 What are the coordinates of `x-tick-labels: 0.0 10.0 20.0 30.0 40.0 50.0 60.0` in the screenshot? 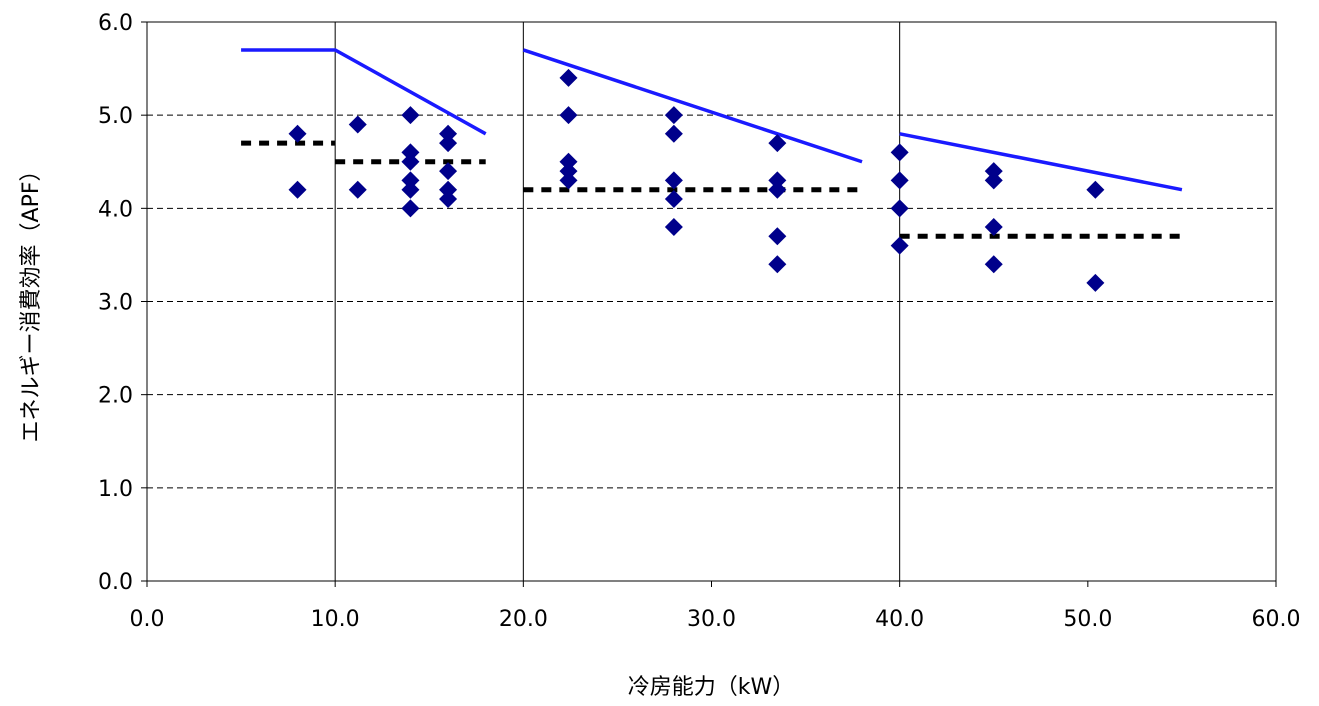 It's located at (715, 619).